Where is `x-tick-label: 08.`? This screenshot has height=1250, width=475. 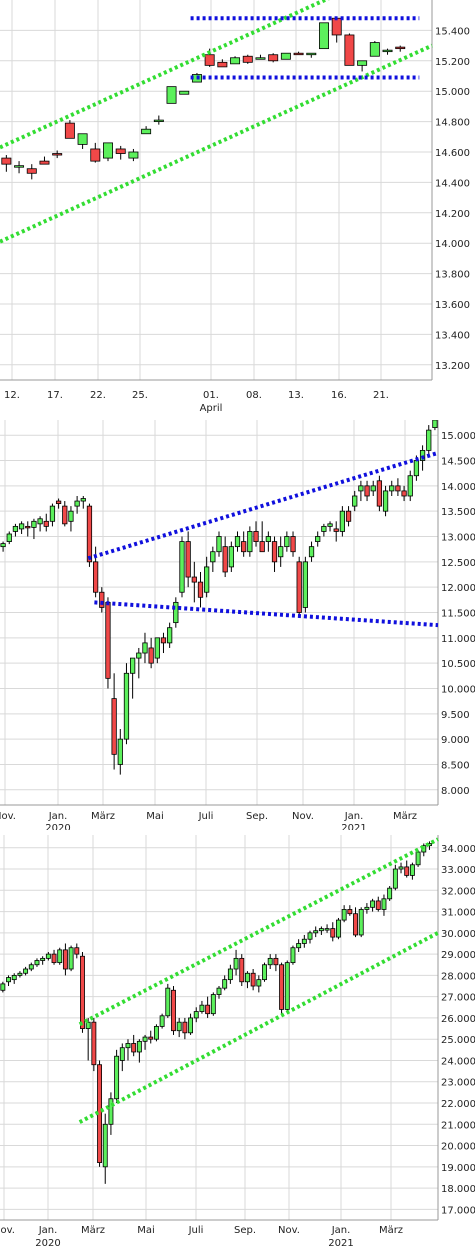 x-tick-label: 08. is located at coordinates (254, 395).